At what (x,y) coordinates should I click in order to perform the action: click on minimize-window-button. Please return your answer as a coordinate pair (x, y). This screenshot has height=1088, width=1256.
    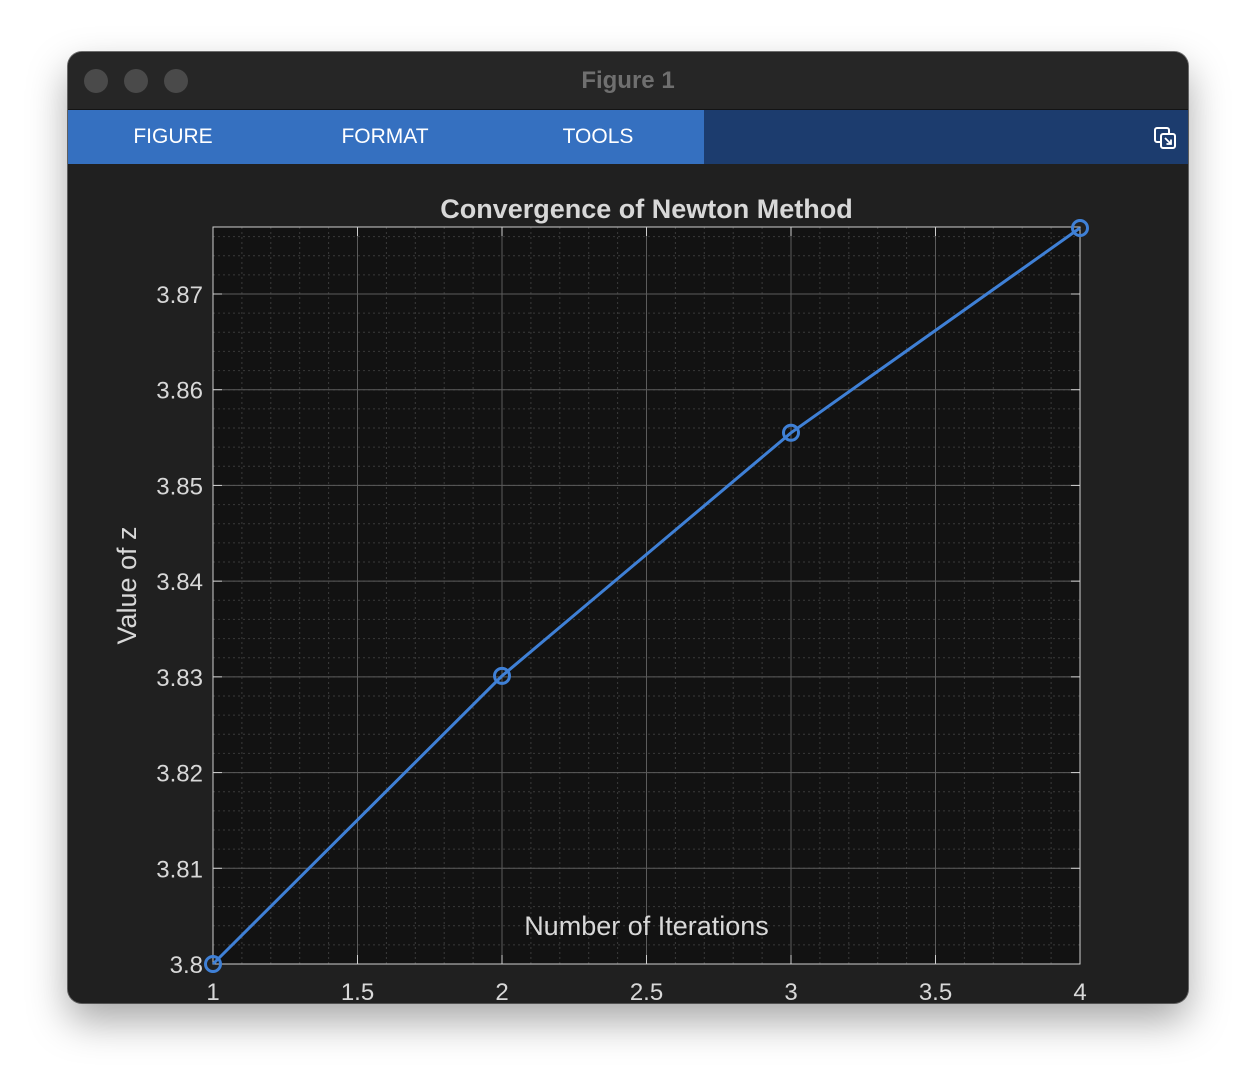
    Looking at the image, I should click on (136, 81).